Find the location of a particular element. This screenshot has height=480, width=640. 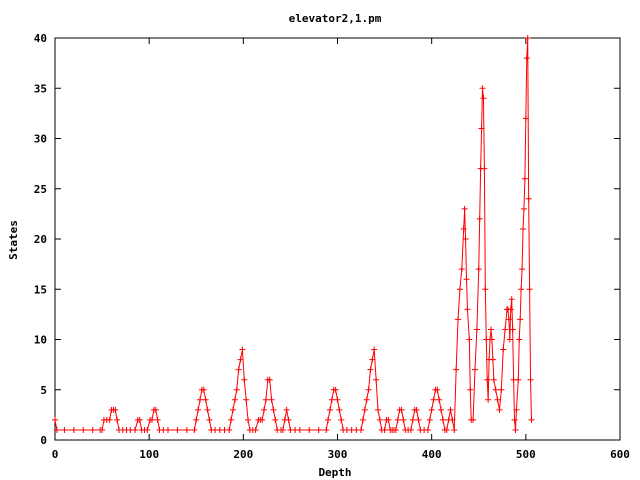

y-tick-label: 20 is located at coordinates (40, 239).